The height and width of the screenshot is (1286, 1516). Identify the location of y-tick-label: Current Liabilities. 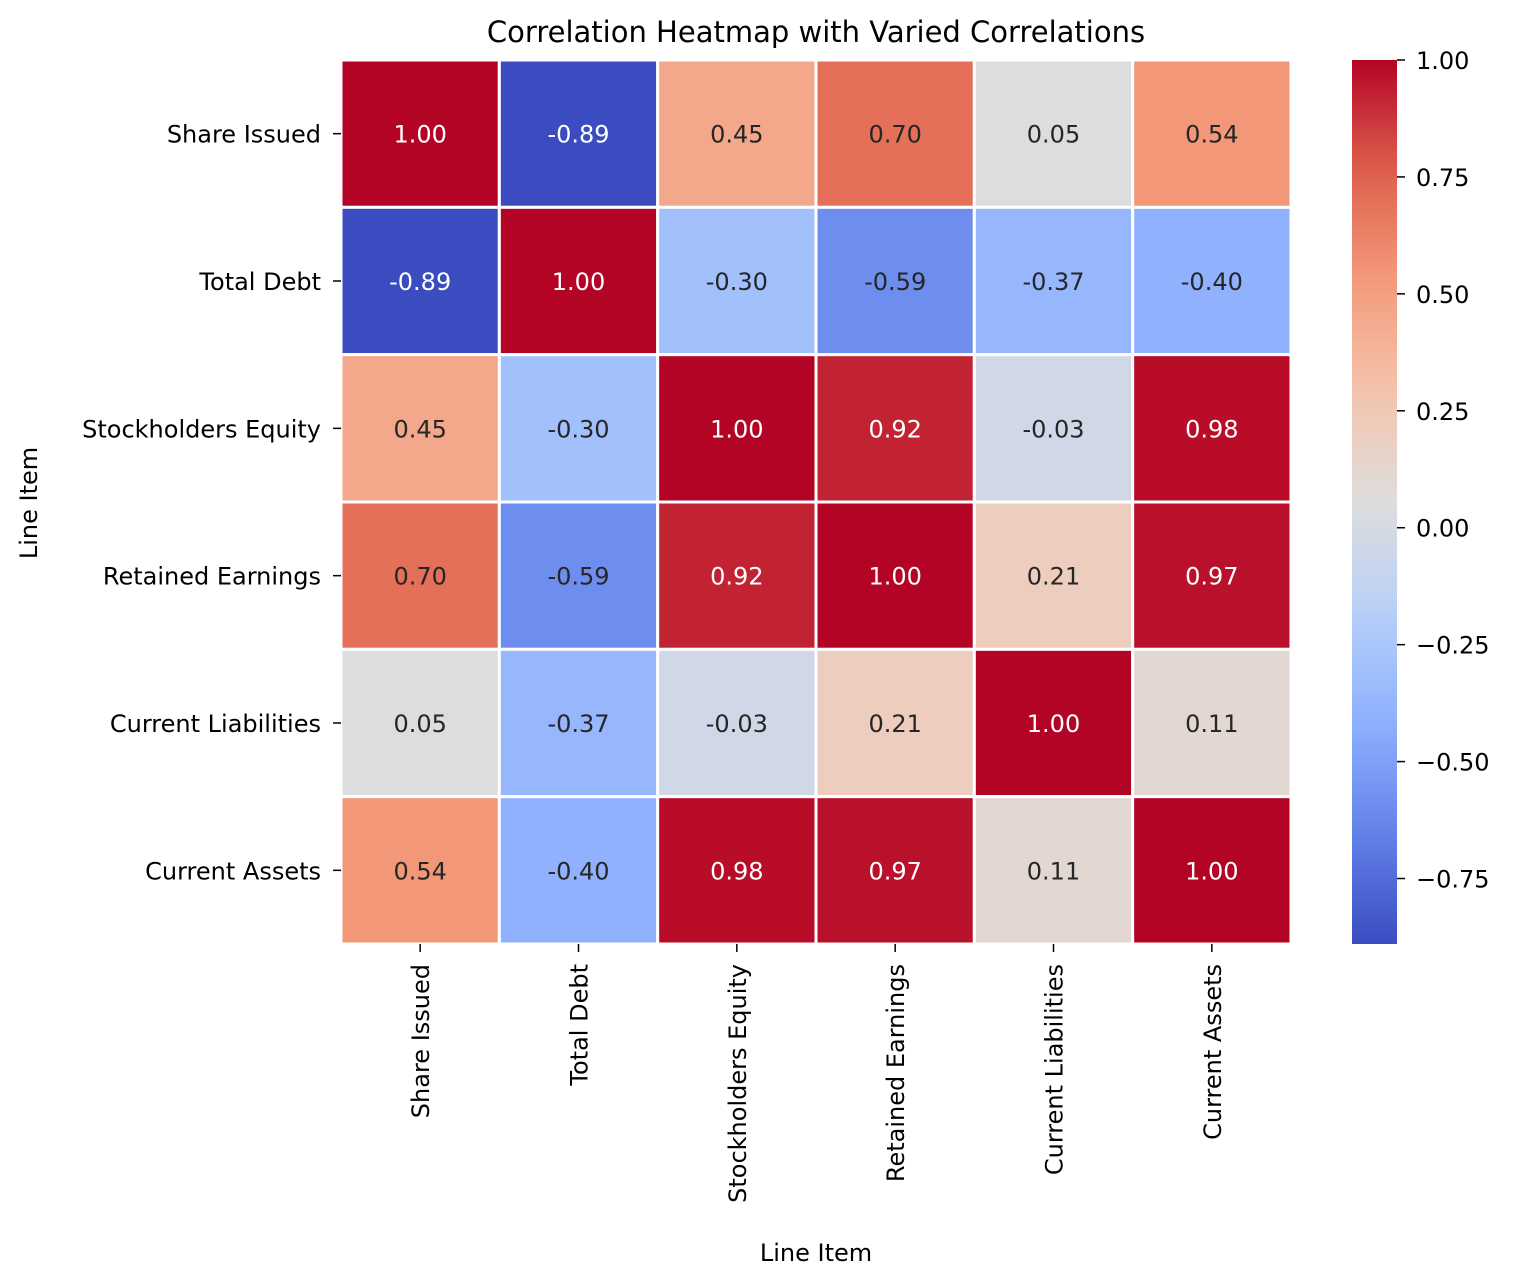
(215, 724).